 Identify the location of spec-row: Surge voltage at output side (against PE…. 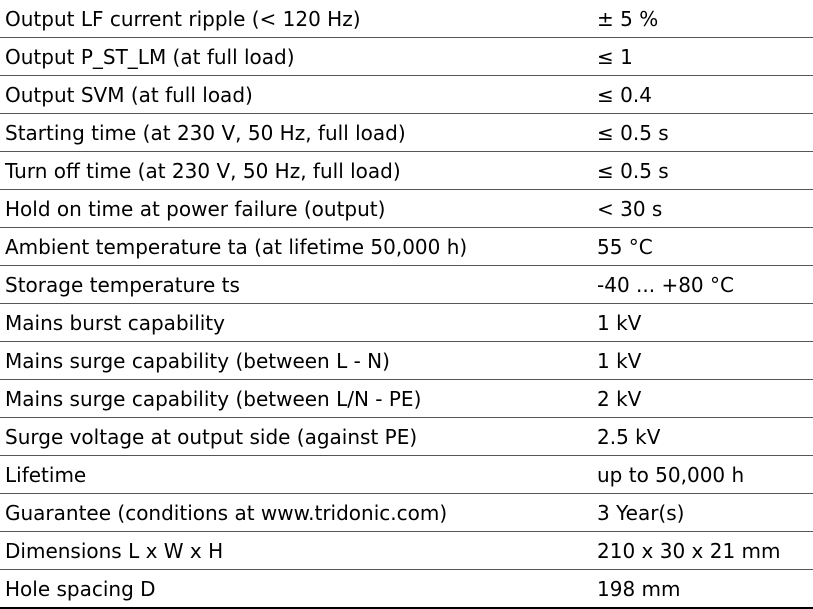
(406, 436).